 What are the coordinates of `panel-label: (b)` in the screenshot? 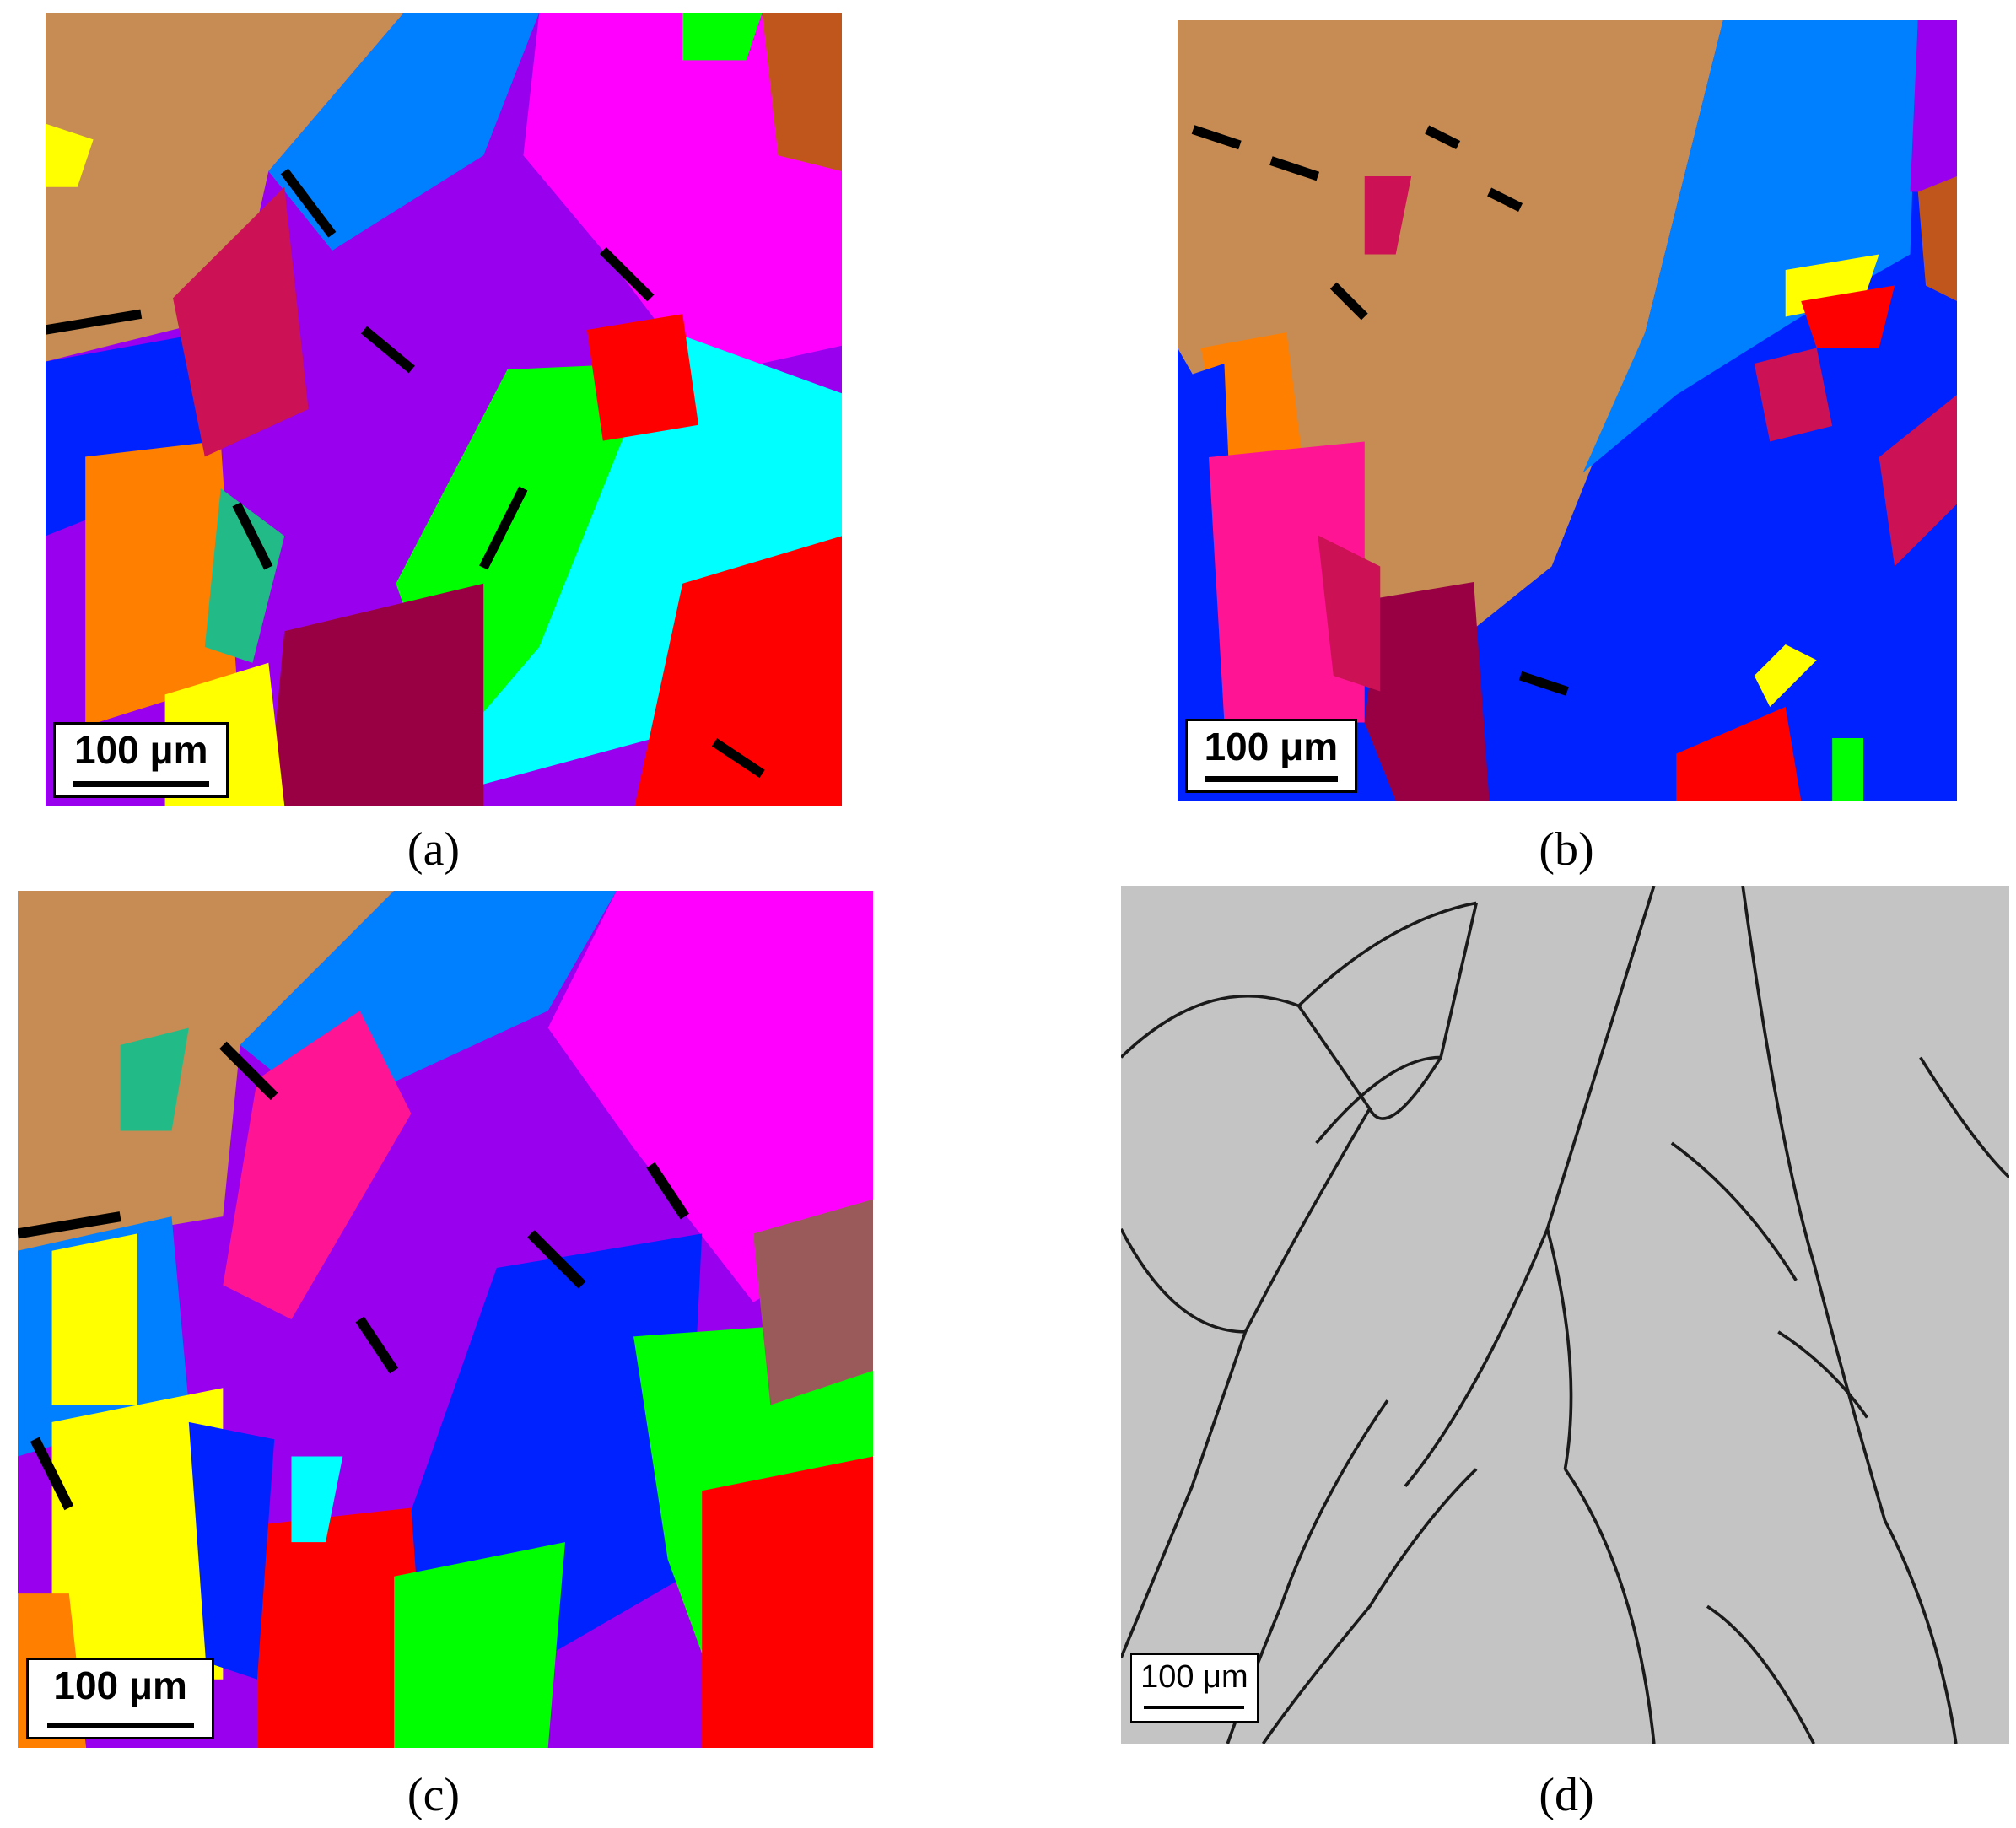 It's located at (1566, 849).